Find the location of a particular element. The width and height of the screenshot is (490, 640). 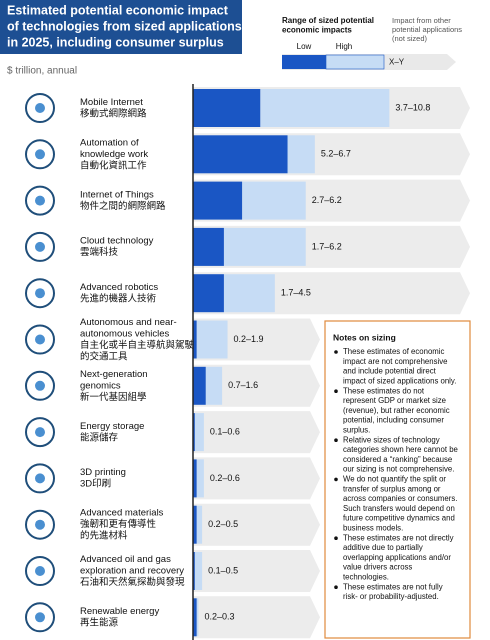

legend-title: Range of sized potential is located at coordinates (328, 20).